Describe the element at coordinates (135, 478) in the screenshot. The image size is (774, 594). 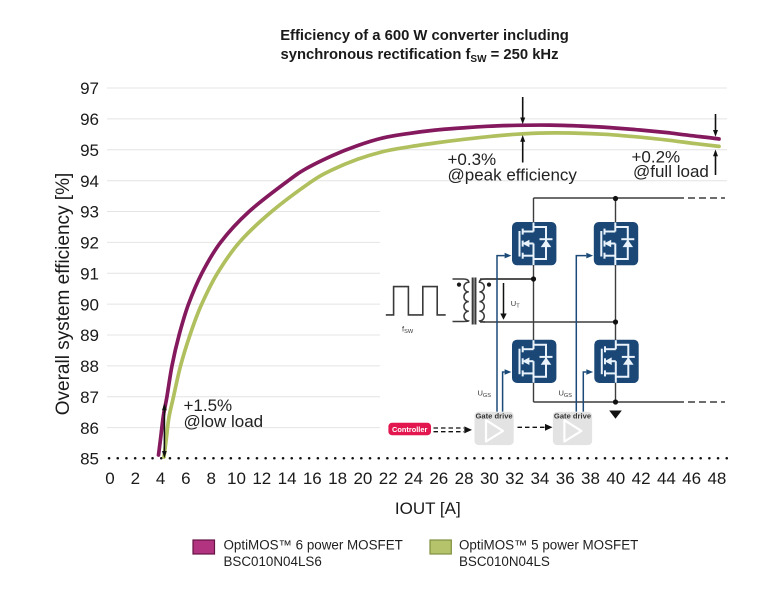
I see `svg-text: 2` at that location.